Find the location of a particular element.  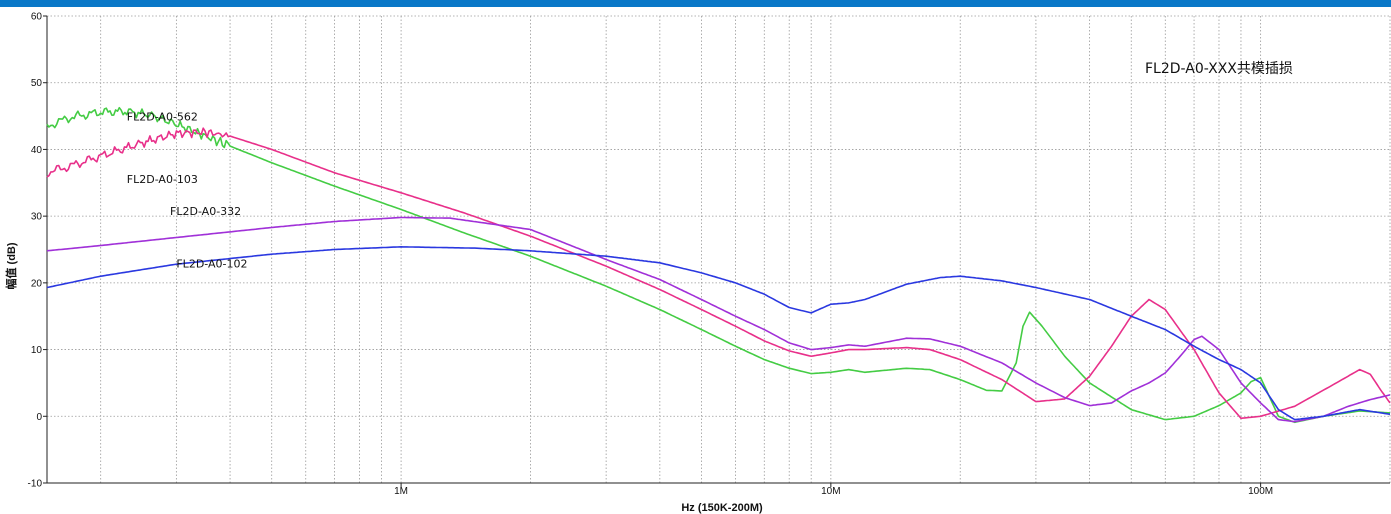

series-label: FL2D-A0-102 is located at coordinates (211, 264).